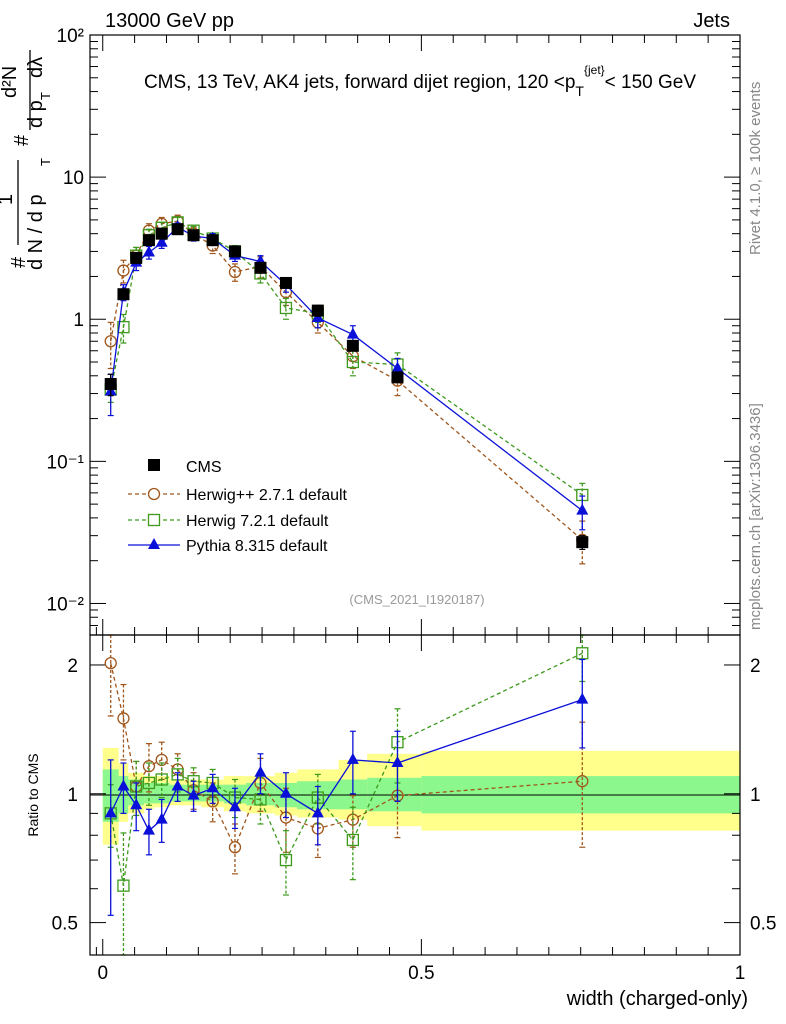  I want to click on legend-label-herwigpp: Herwig++ 2.7.1 default, so click(267, 495).